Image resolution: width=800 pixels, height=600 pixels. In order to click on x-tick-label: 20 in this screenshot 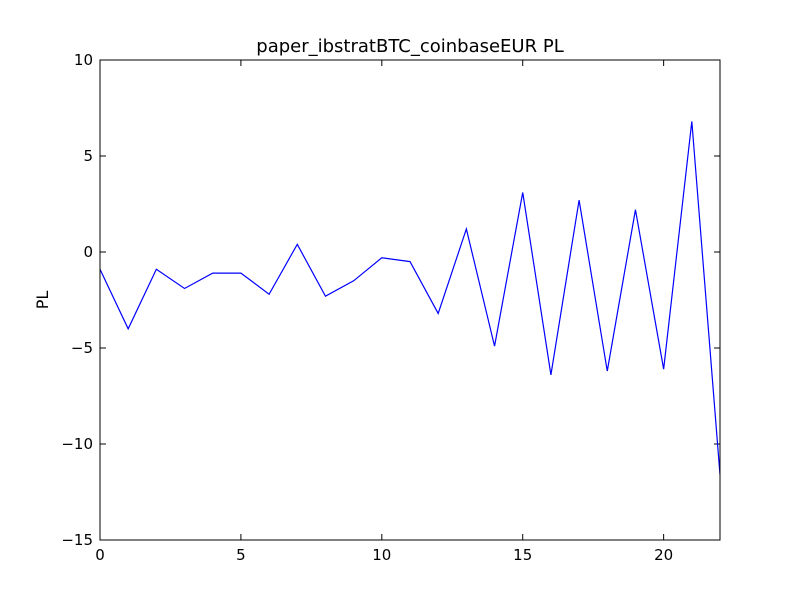, I will do `click(663, 555)`.